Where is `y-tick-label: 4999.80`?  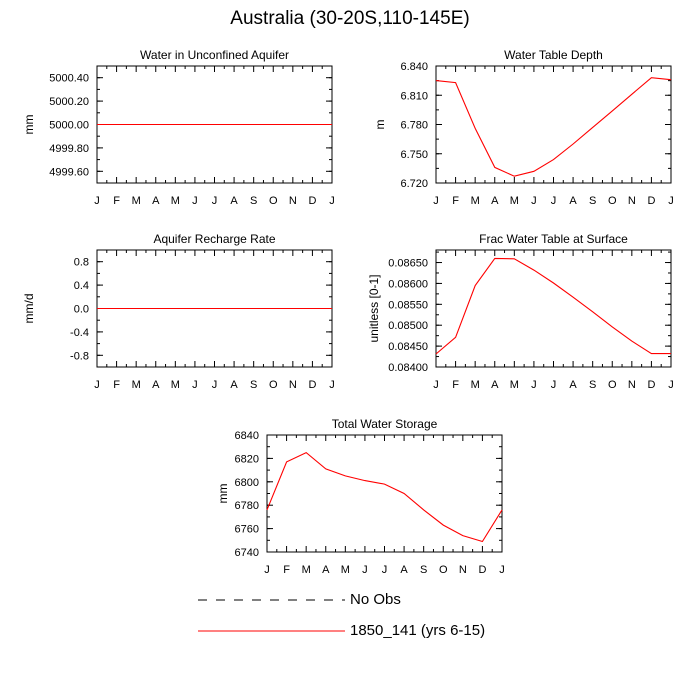 y-tick-label: 4999.80 is located at coordinates (69, 149).